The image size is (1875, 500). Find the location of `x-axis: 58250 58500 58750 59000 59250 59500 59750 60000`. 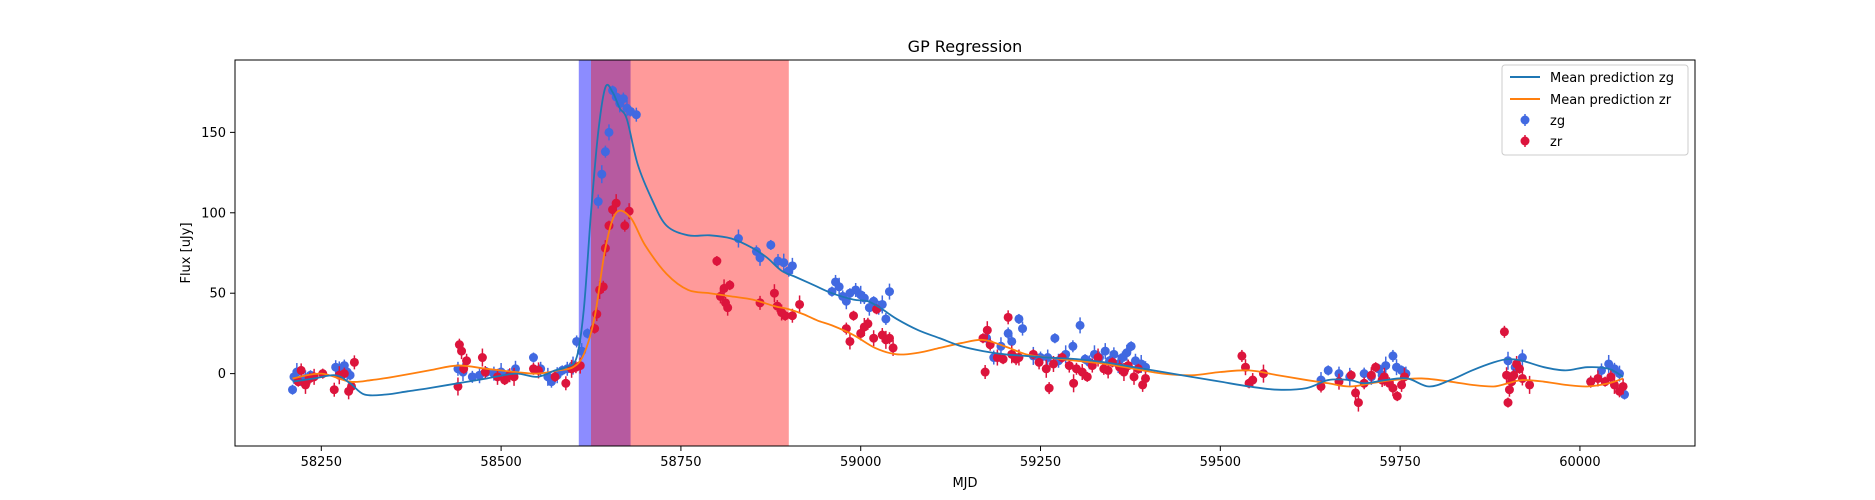

x-axis: 58250 58500 58750 59000 59250 59500 59750 60000 is located at coordinates (951, 458).